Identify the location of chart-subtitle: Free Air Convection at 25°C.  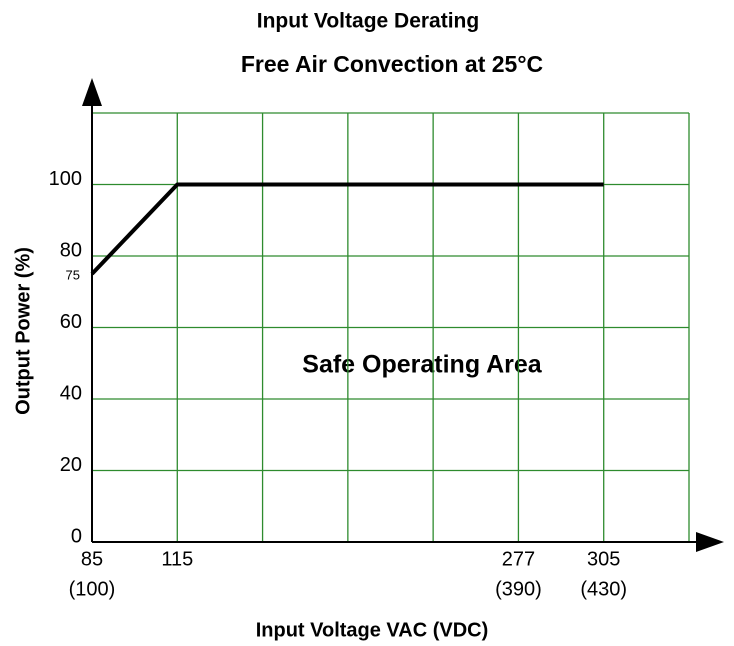
(392, 64).